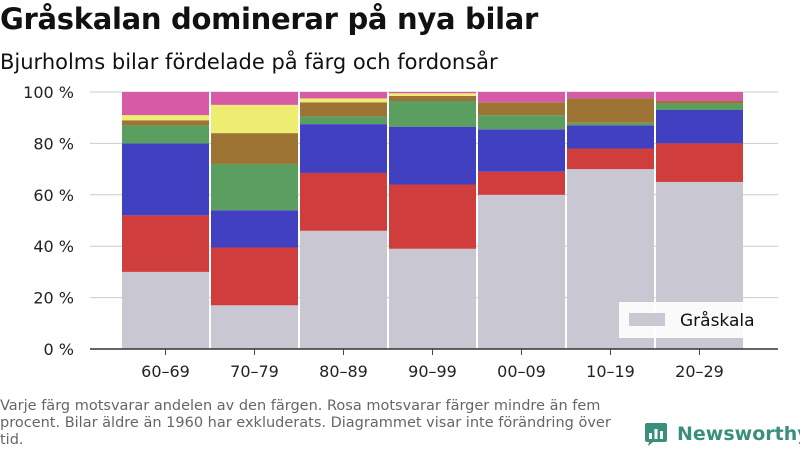  What do you see at coordinates (48, 92) in the screenshot?
I see `y-tick-label: 100 %` at bounding box center [48, 92].